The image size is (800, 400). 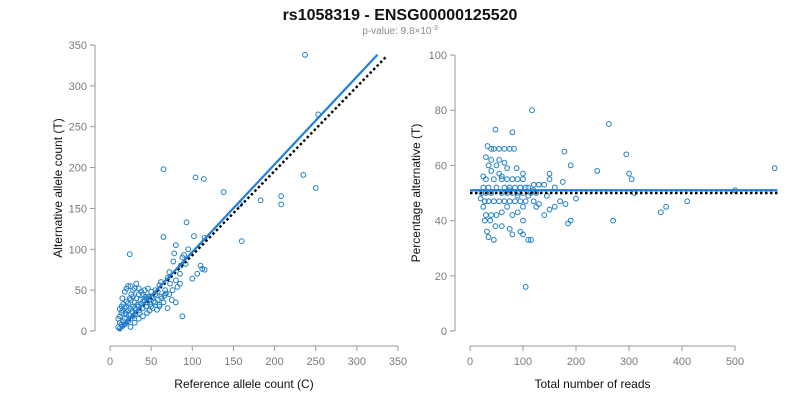 What do you see at coordinates (357, 362) in the screenshot?
I see `x-tick-label: 300` at bounding box center [357, 362].